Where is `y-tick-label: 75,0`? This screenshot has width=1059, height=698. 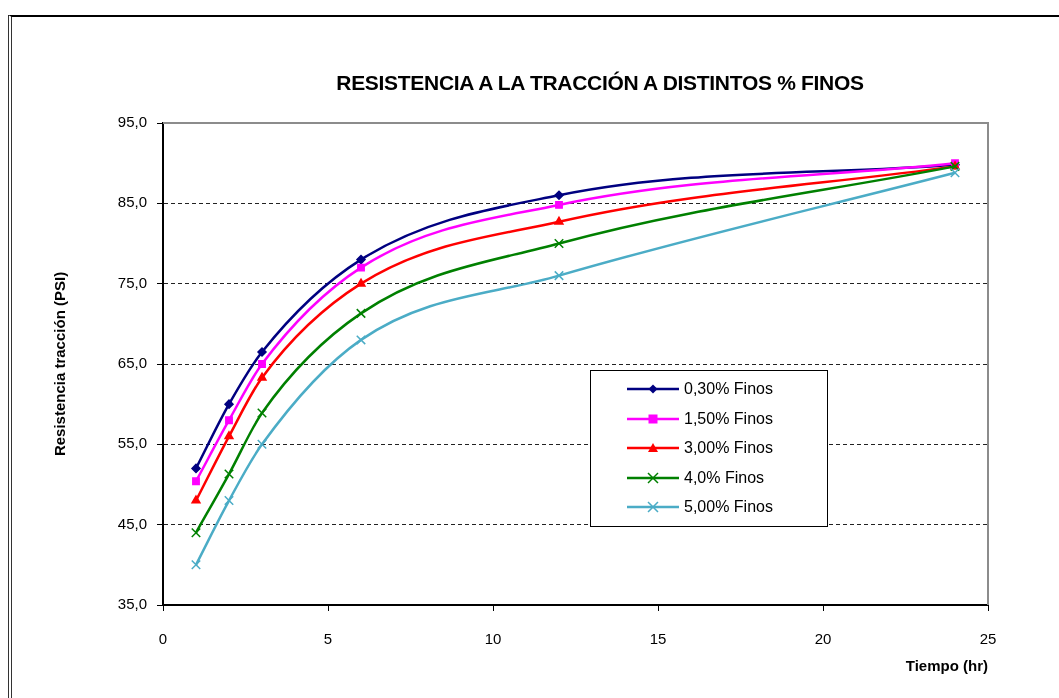 y-tick-label: 75,0 is located at coordinates (132, 282).